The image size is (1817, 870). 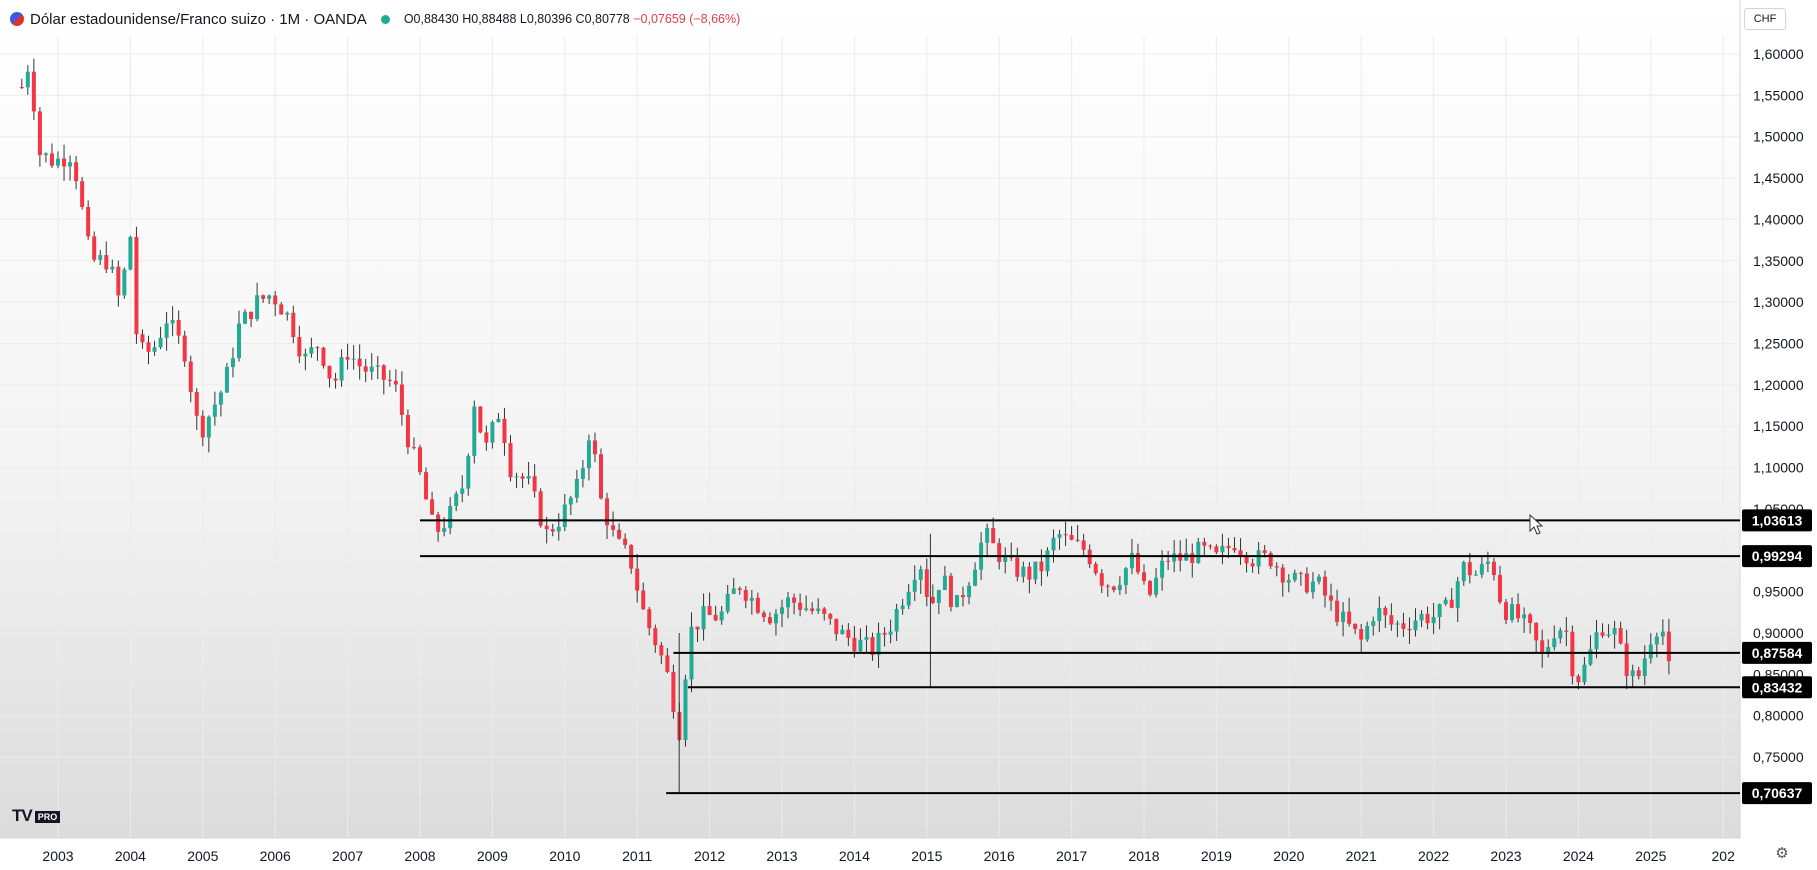 I want to click on currency-button: CHF, so click(x=1765, y=19).